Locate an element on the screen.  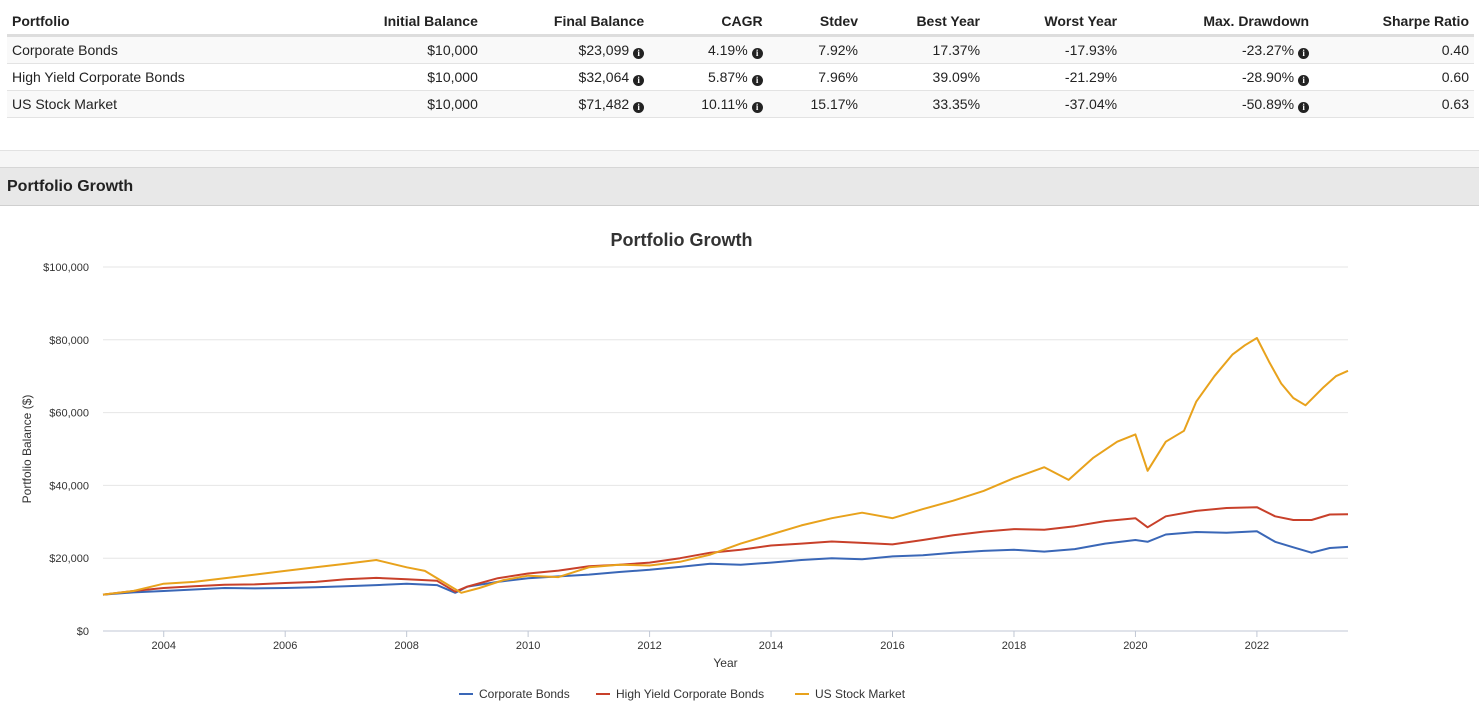
y-axis-label: Portfolio Balance ($) is located at coordinates (27, 449).